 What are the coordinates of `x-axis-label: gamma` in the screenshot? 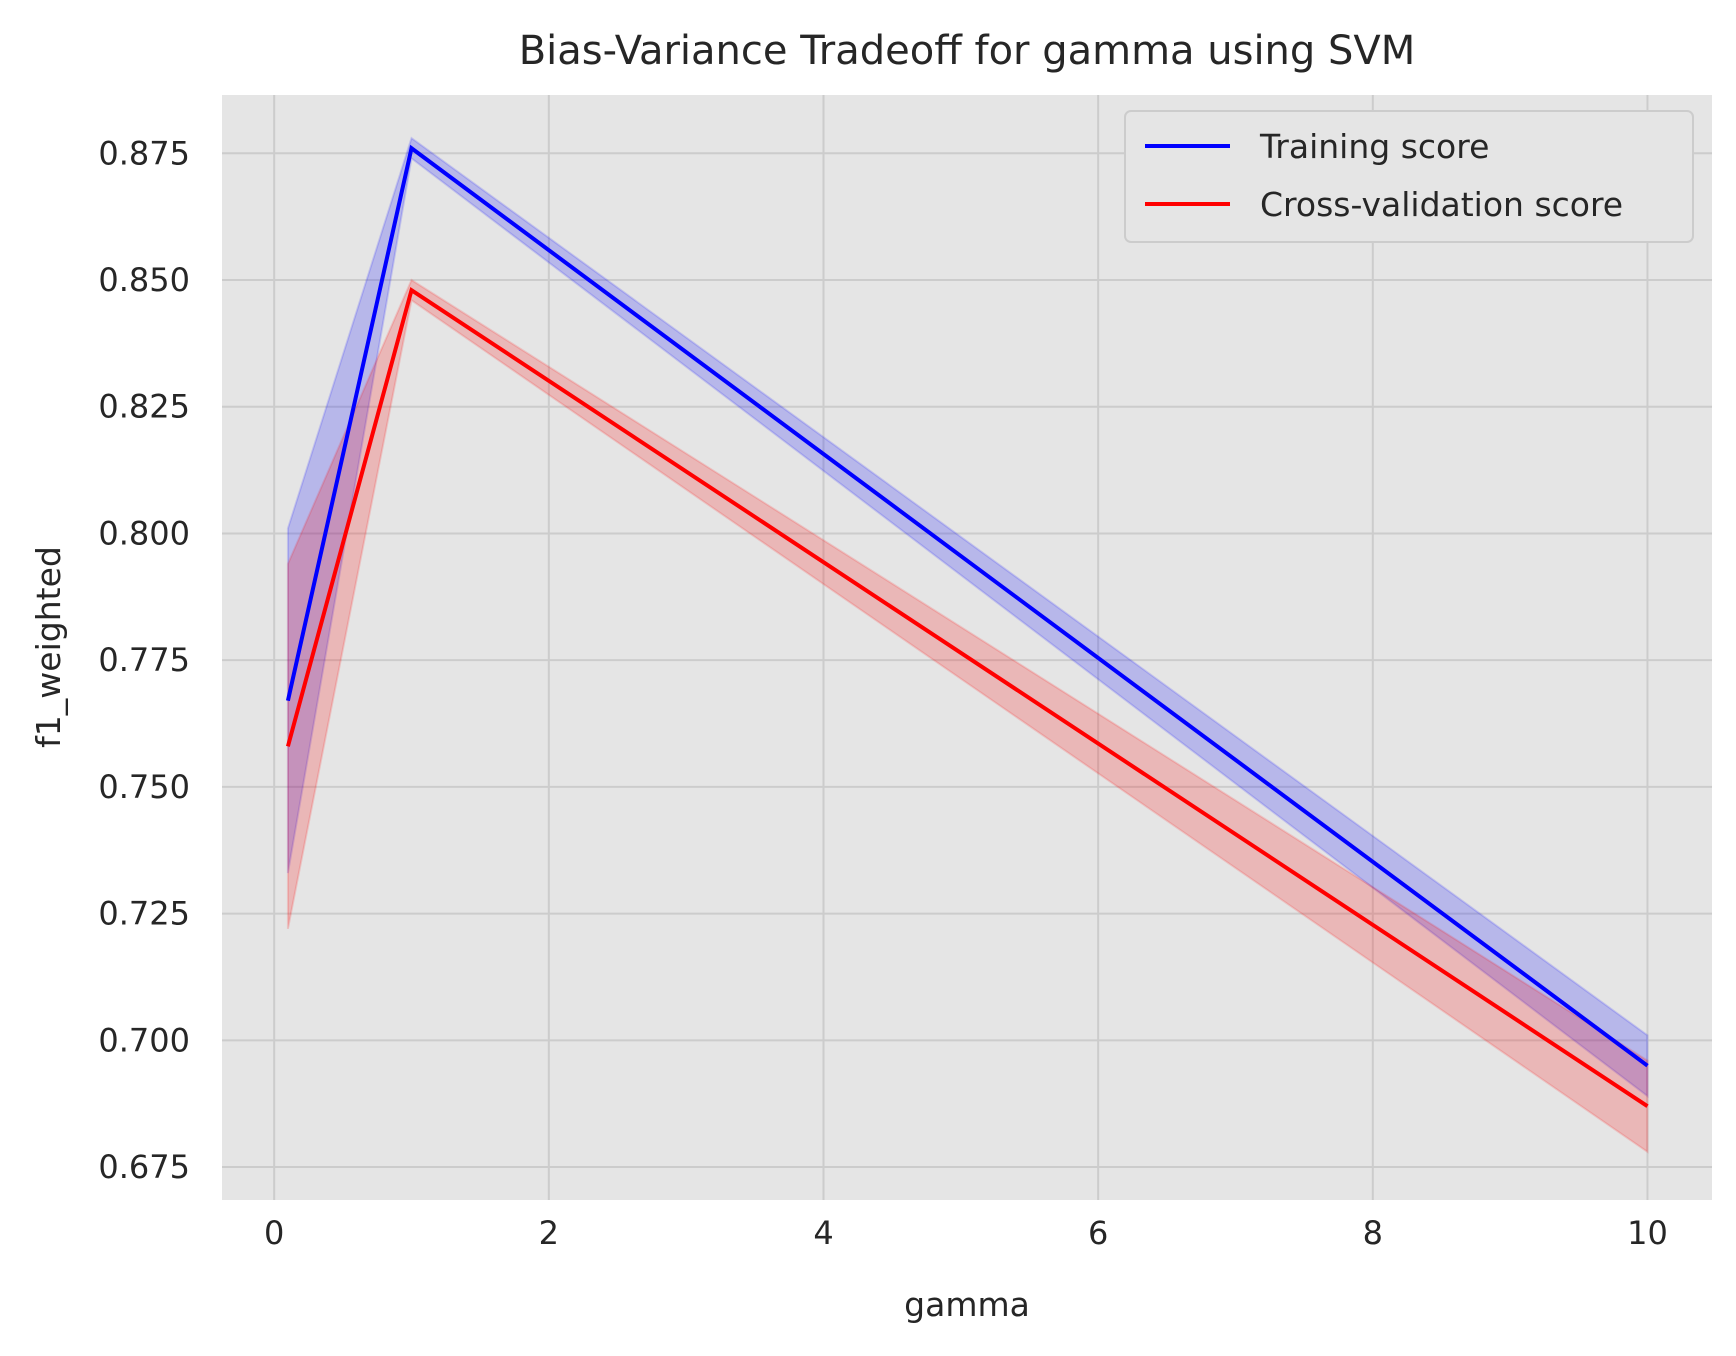 It's located at (967, 1304).